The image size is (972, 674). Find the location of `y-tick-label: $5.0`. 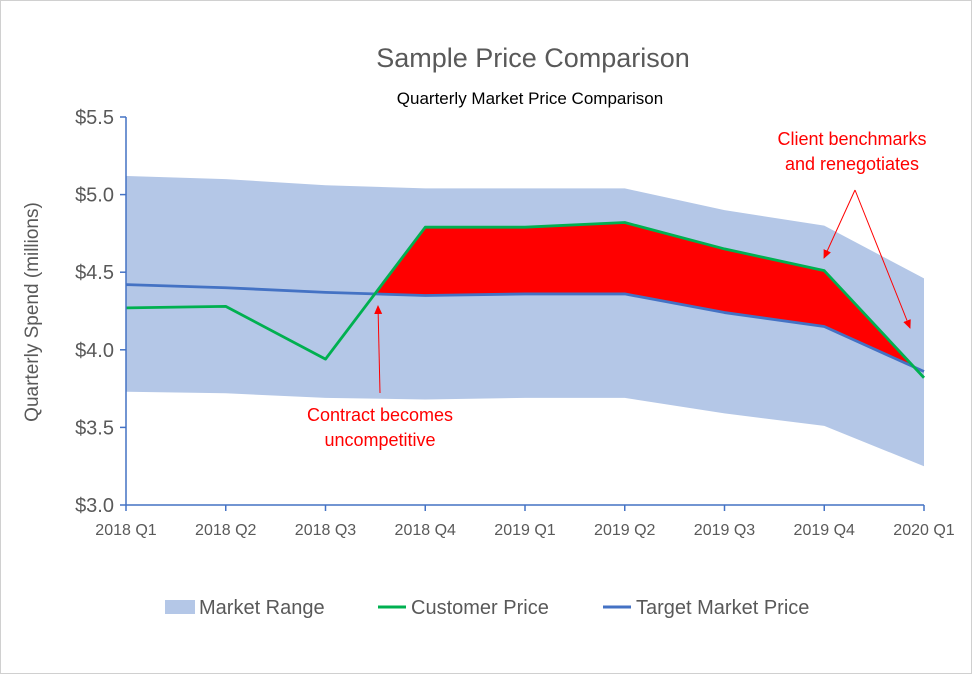

y-tick-label: $5.0 is located at coordinates (94, 196).